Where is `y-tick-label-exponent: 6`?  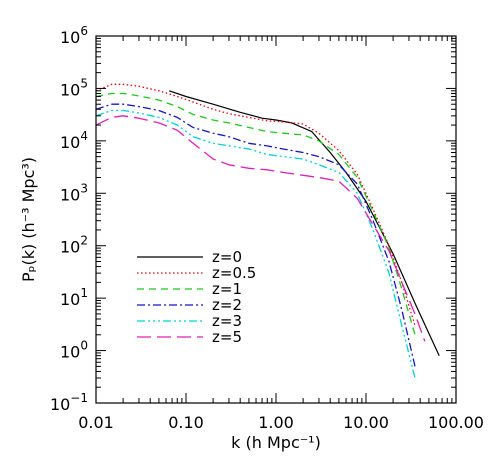 y-tick-label-exponent: 6 is located at coordinates (84, 31).